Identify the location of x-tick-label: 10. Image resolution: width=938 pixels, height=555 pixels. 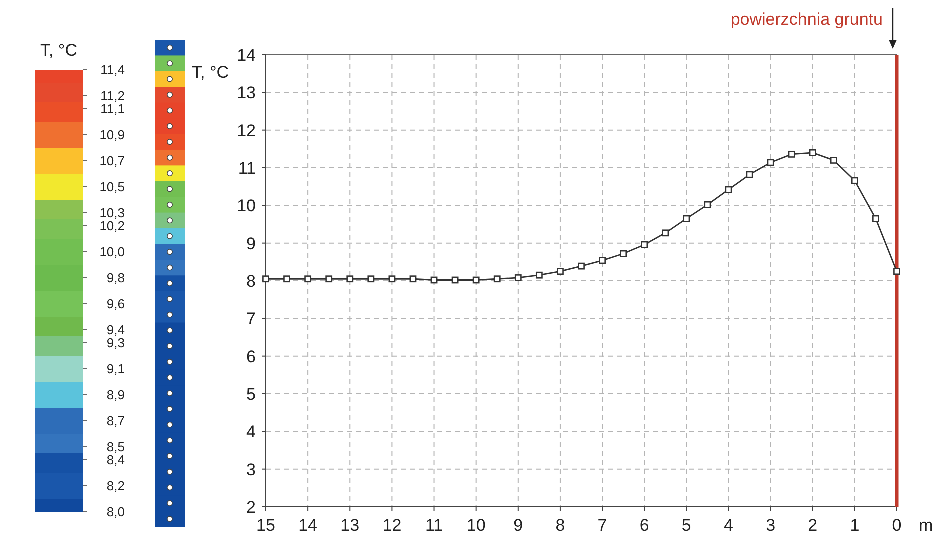
(476, 525).